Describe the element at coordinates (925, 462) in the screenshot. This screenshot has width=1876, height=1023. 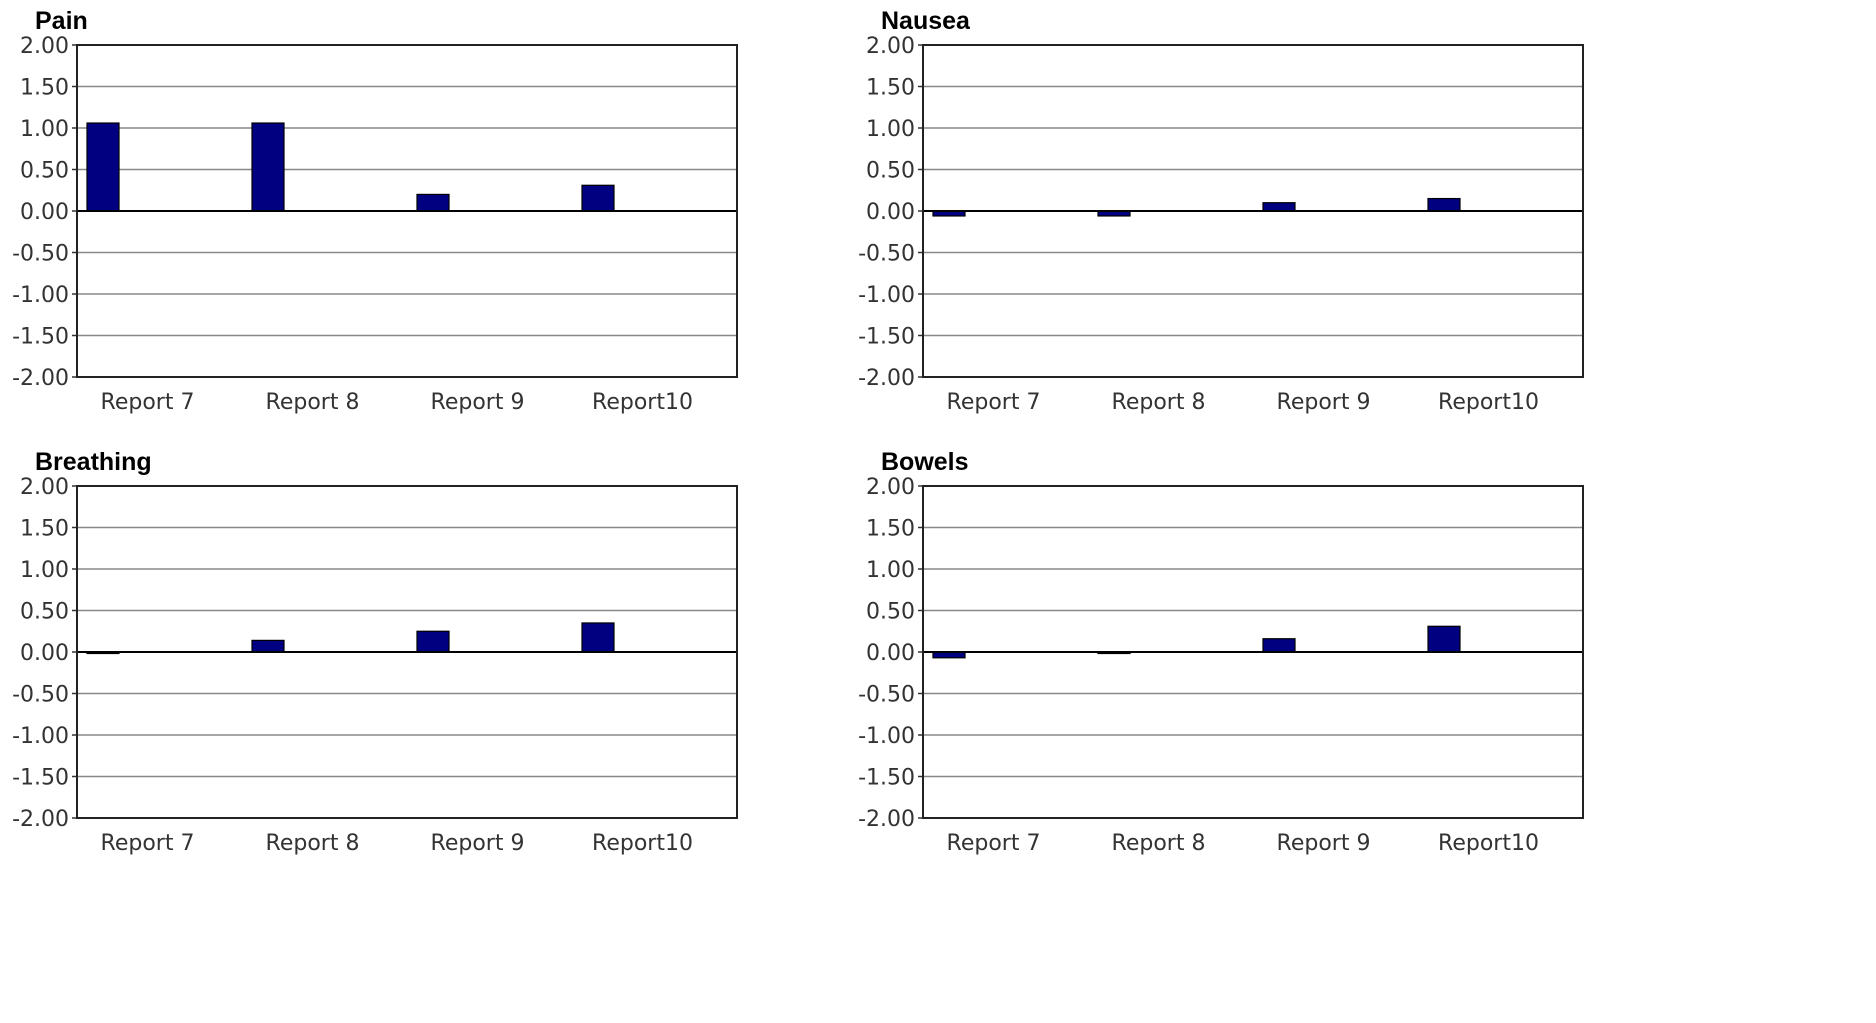
I see `chart-title: Bowels` at that location.